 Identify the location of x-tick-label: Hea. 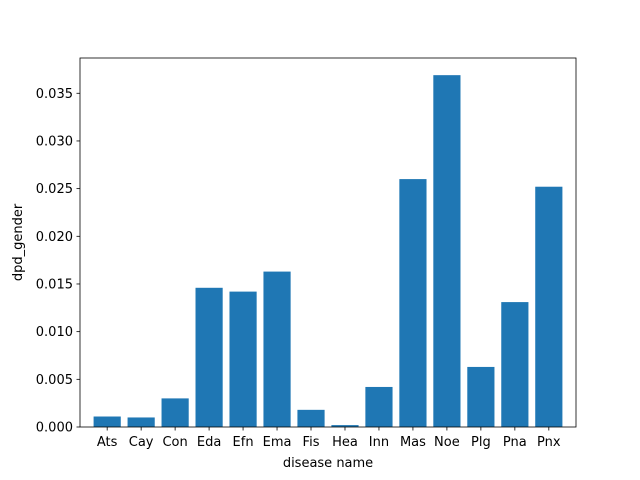
(345, 442).